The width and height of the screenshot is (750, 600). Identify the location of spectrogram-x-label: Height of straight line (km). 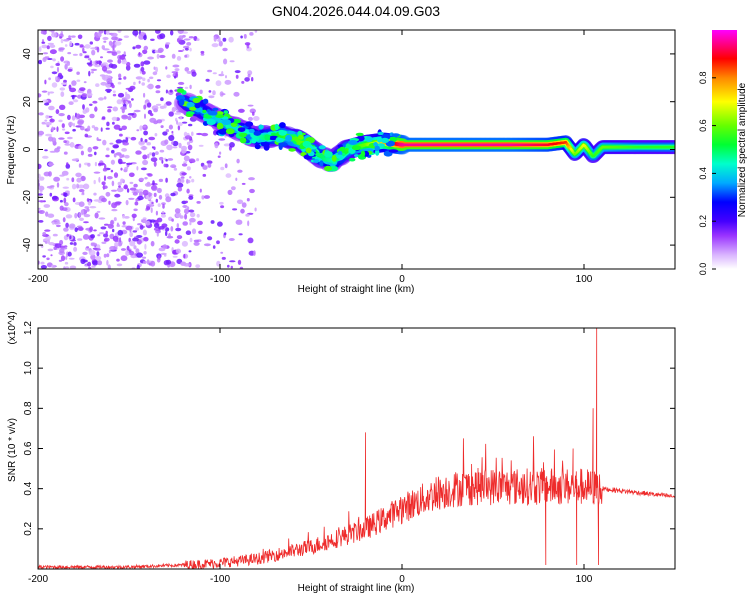
(356, 289).